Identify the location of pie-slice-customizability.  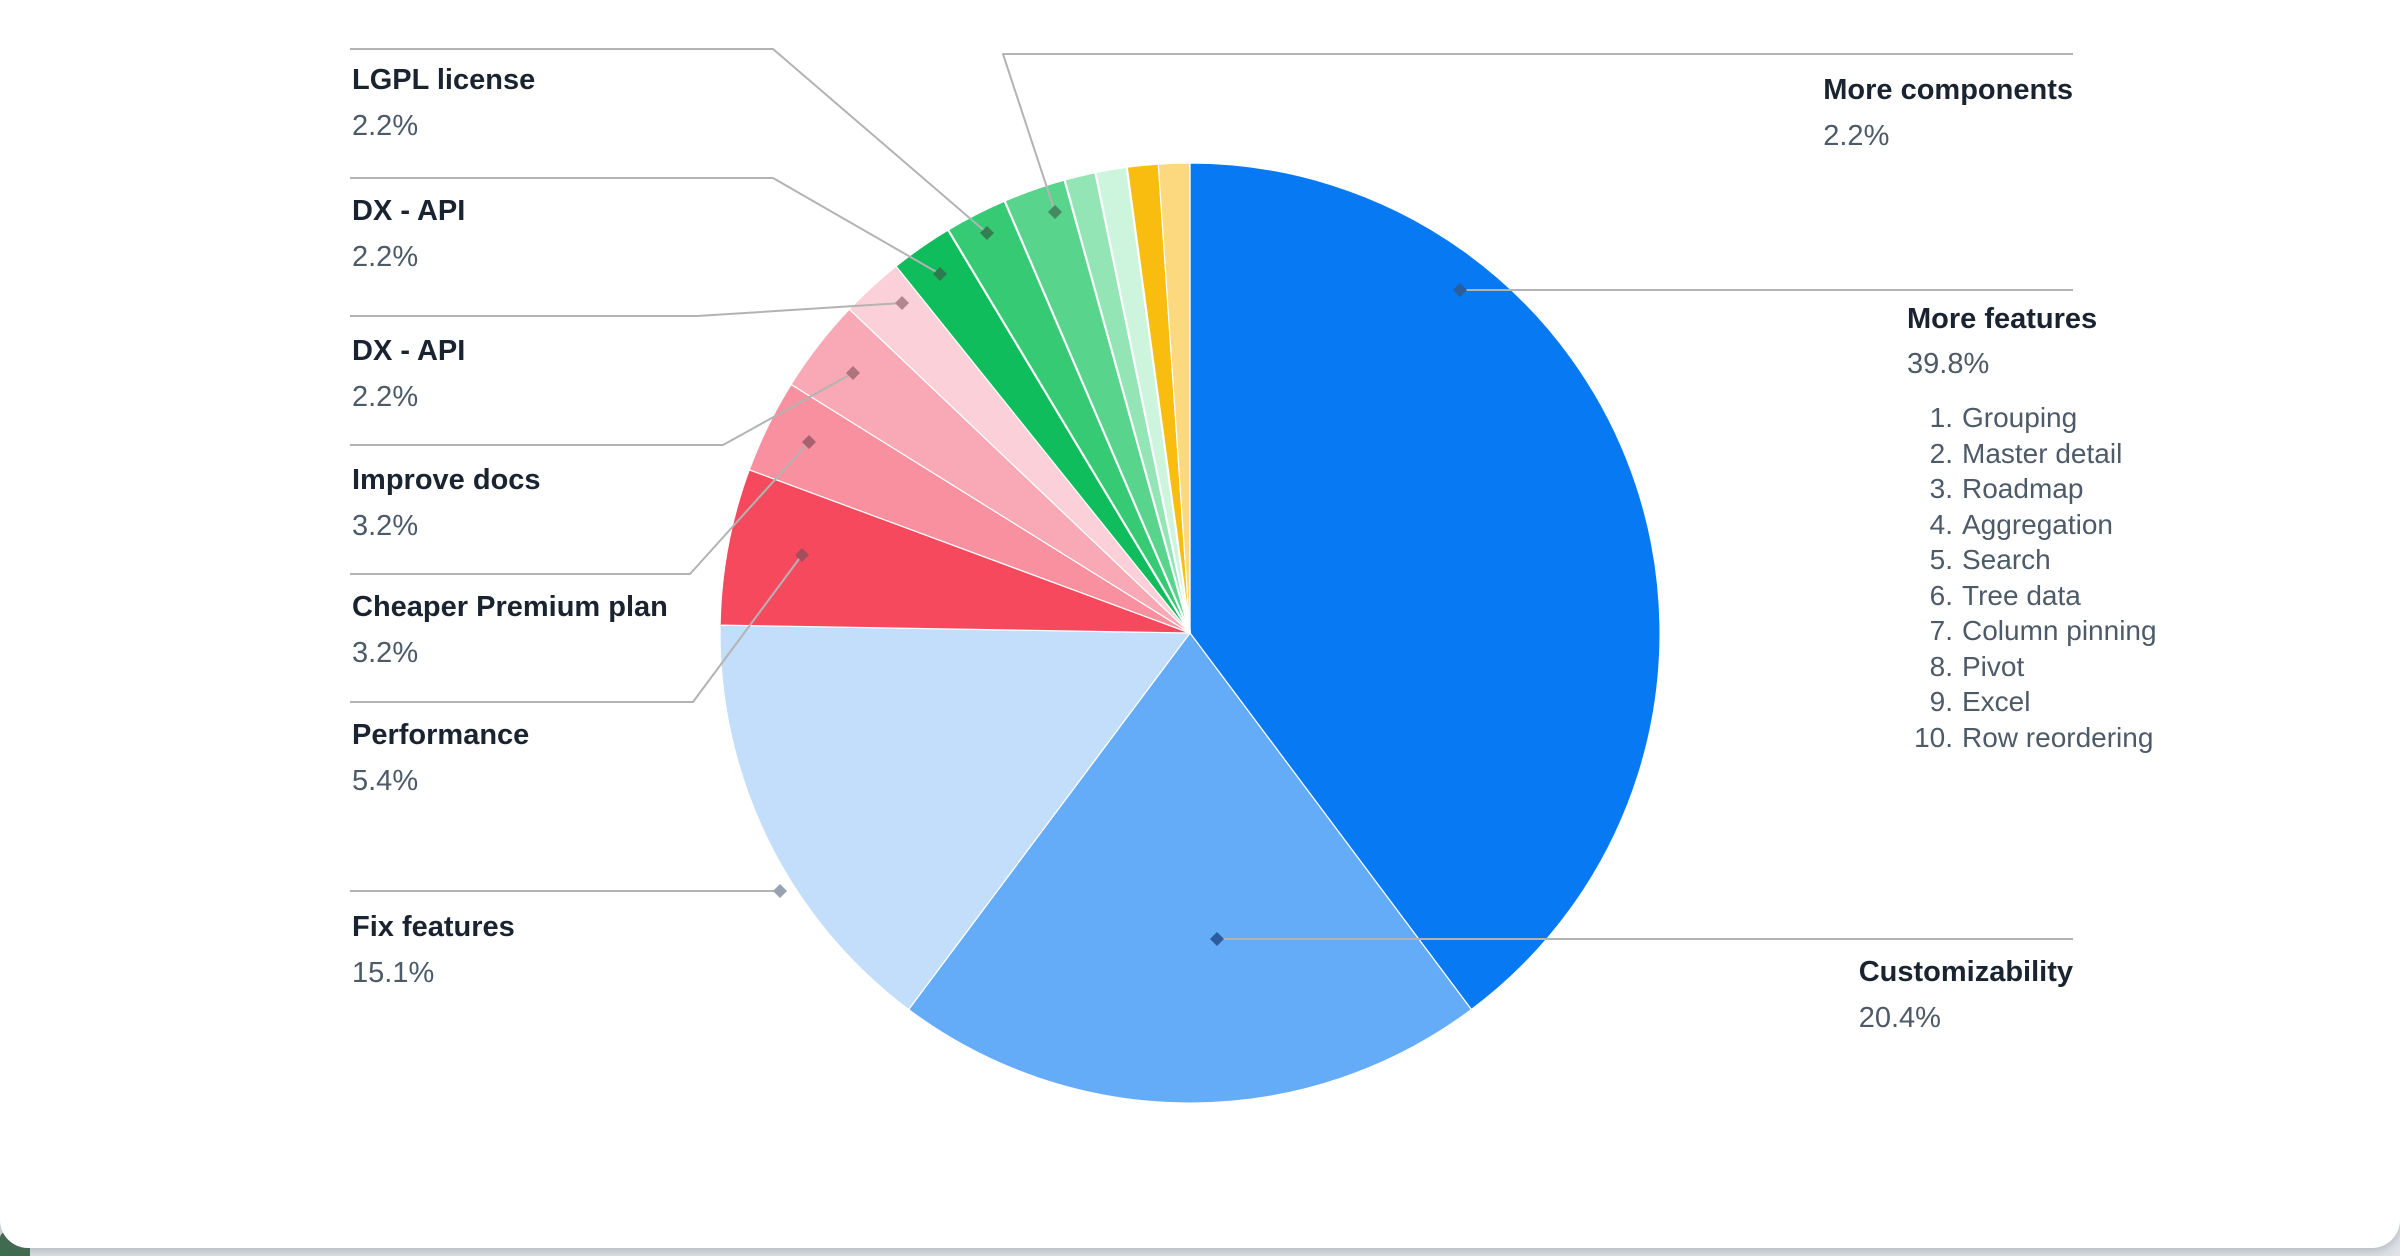
(1190, 867).